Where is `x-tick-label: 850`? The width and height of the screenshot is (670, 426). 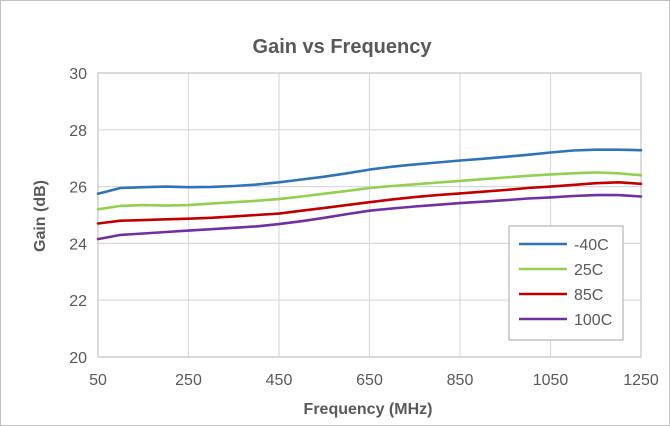
x-tick-label: 850 is located at coordinates (460, 380).